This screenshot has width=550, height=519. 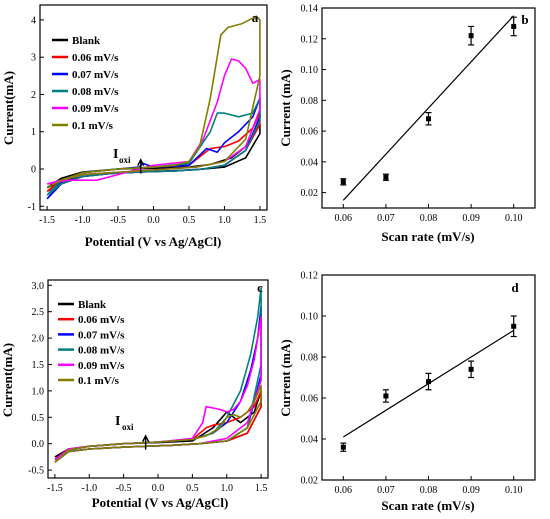 What do you see at coordinates (38, 365) in the screenshot?
I see `y-tick-label: 1.5` at bounding box center [38, 365].